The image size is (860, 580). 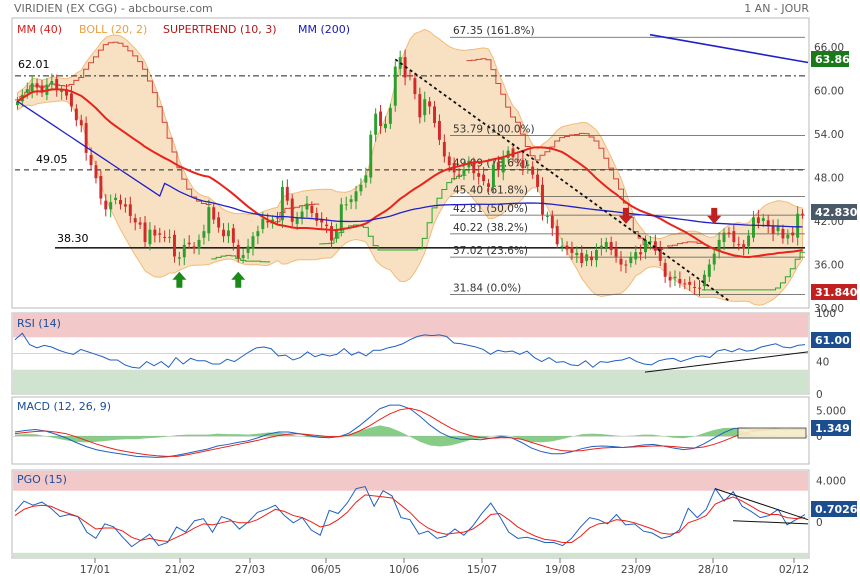 I want to click on tag-pgo-bg, so click(x=834, y=509).